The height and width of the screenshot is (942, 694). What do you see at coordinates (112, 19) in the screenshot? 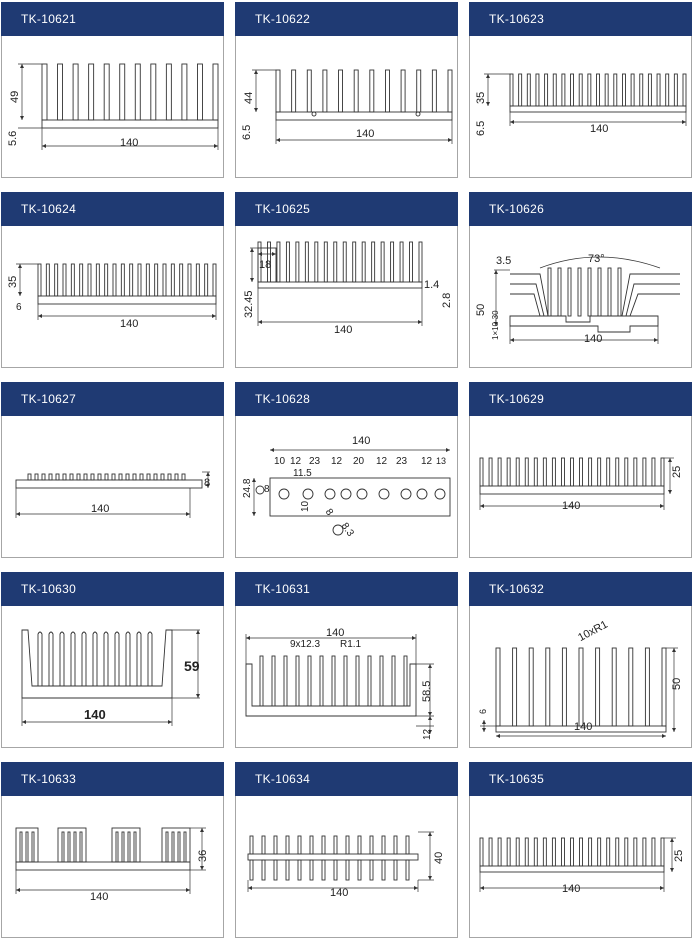
I see `product-code: TK-10621` at bounding box center [112, 19].